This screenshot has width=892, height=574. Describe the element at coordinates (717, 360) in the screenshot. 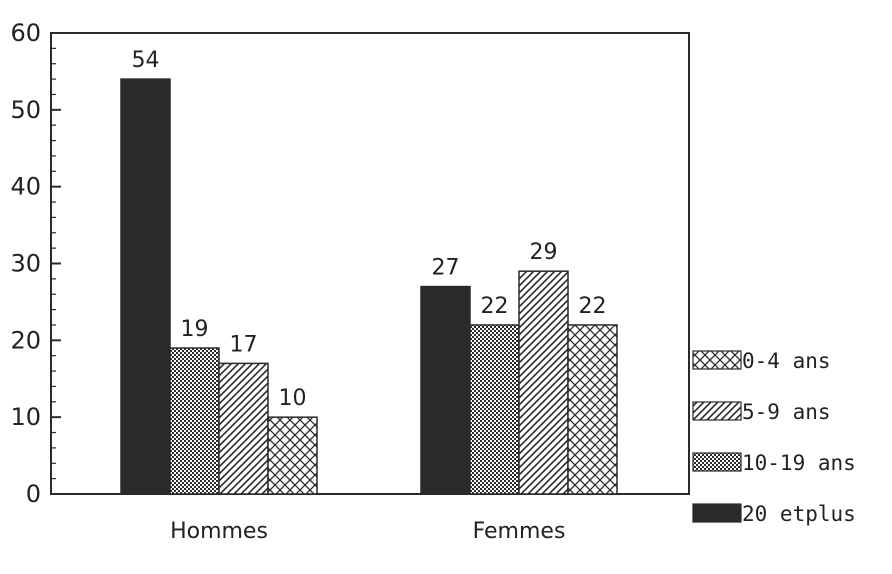

I see `legend-swatch-0-4-ans` at that location.